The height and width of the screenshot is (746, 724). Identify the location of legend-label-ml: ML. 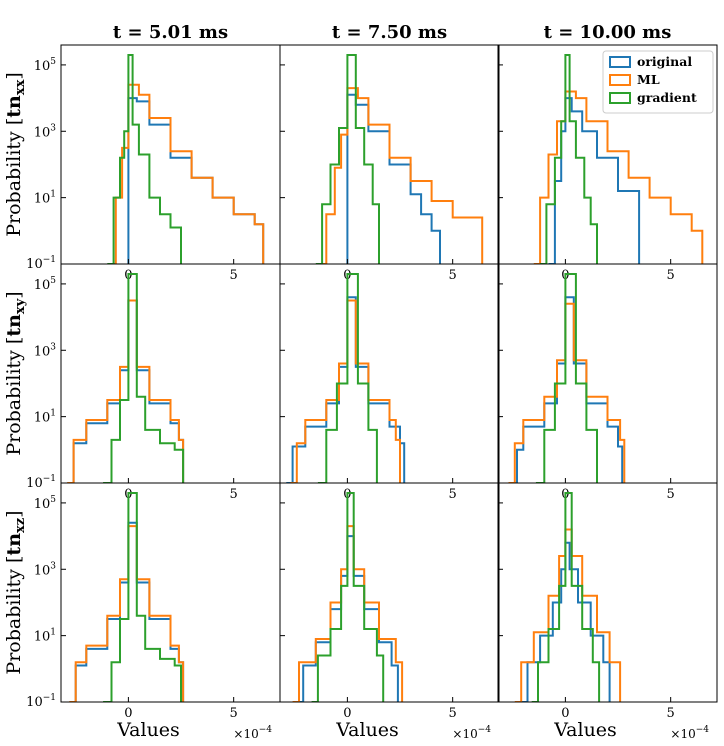
(648, 79).